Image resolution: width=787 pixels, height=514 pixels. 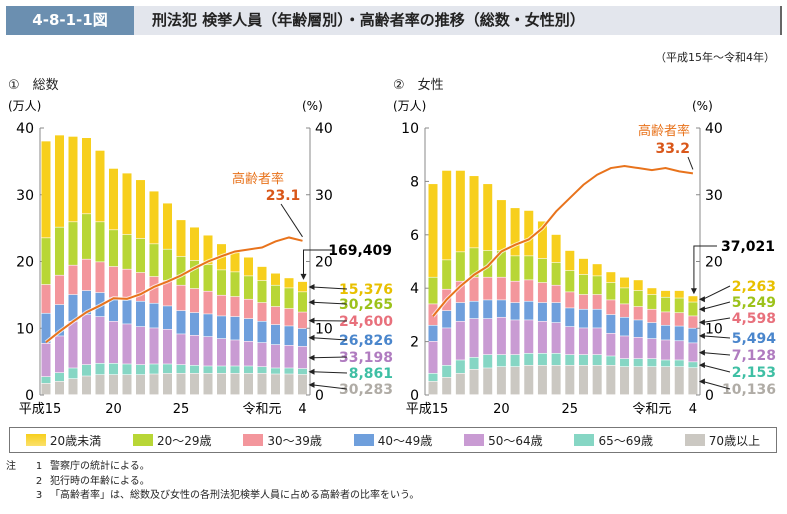 I want to click on y-axis-unit: (万人), so click(x=409, y=106).